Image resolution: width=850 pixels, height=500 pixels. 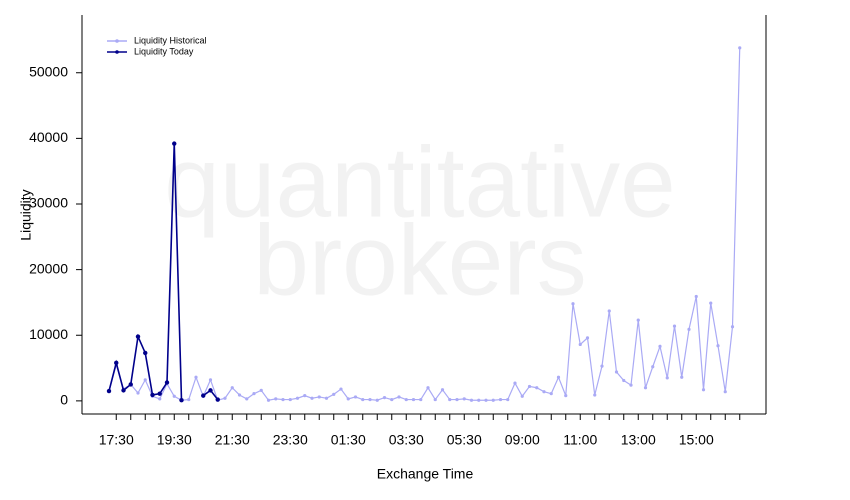 I want to click on x-tick-label: 13:00, so click(x=638, y=440).